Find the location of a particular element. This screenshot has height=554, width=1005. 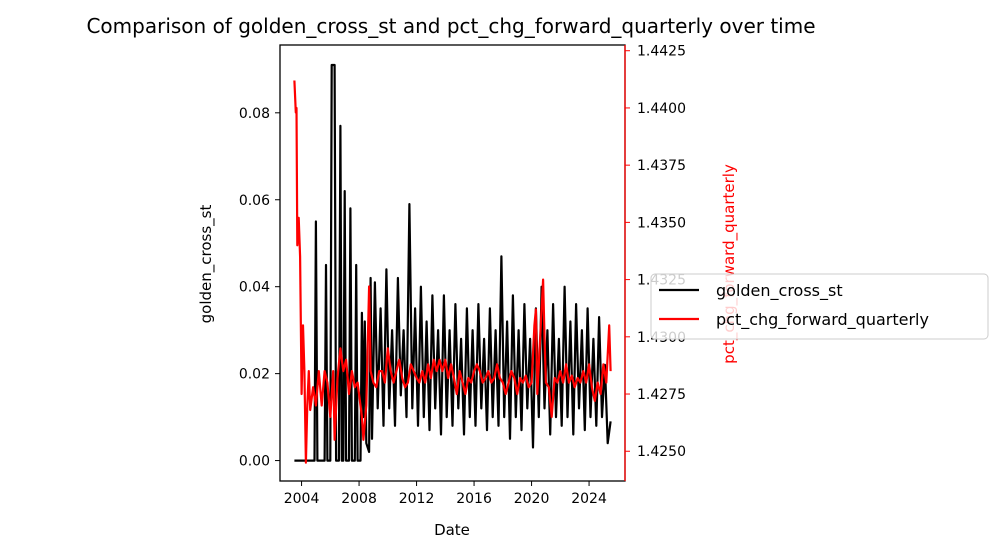

y-right-tick-label: 1.4275 is located at coordinates (661, 395).